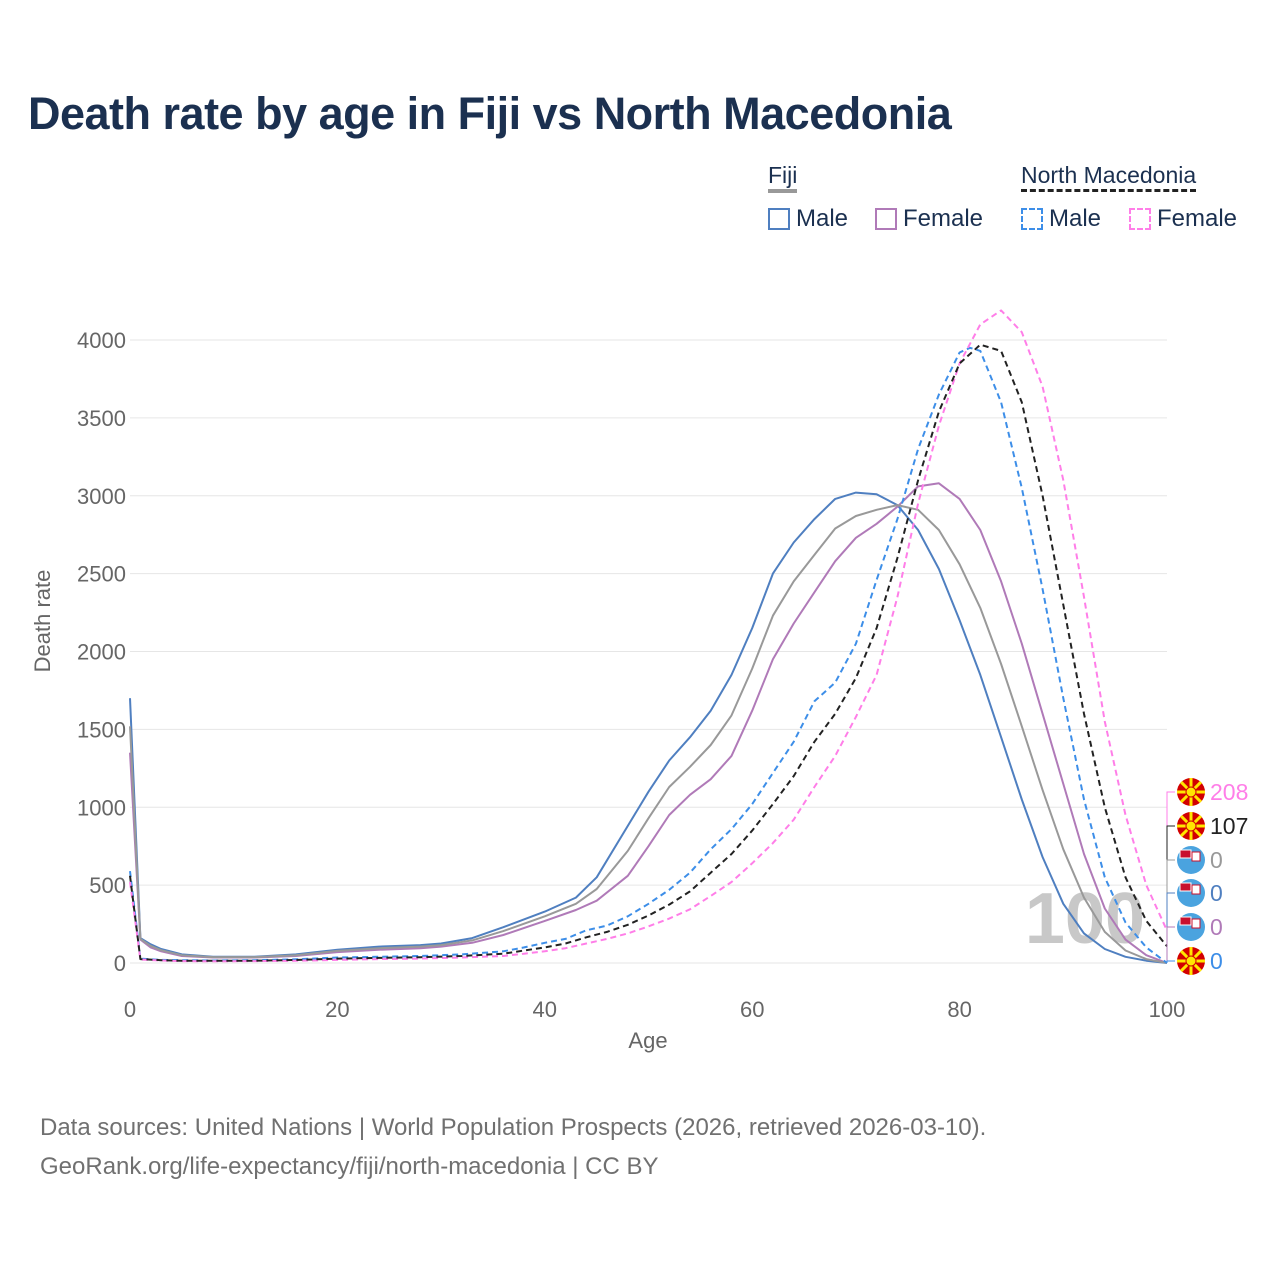 The width and height of the screenshot is (1280, 1280). What do you see at coordinates (130, 1009) in the screenshot?
I see `x-tick-label: 0` at bounding box center [130, 1009].